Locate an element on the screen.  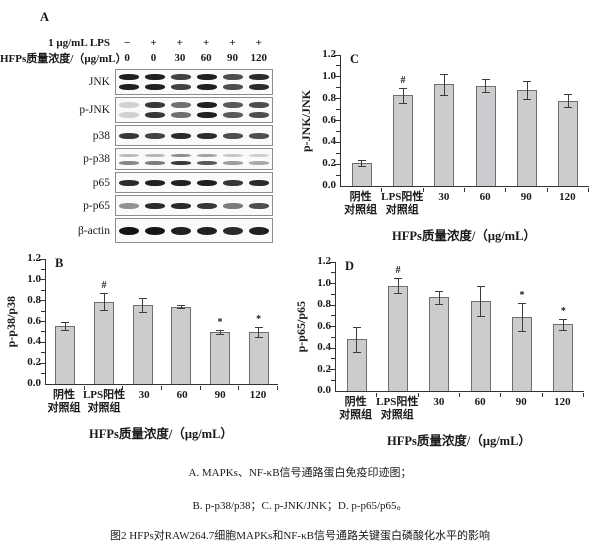
lane-value: 30 is located at coordinates (180, 58).